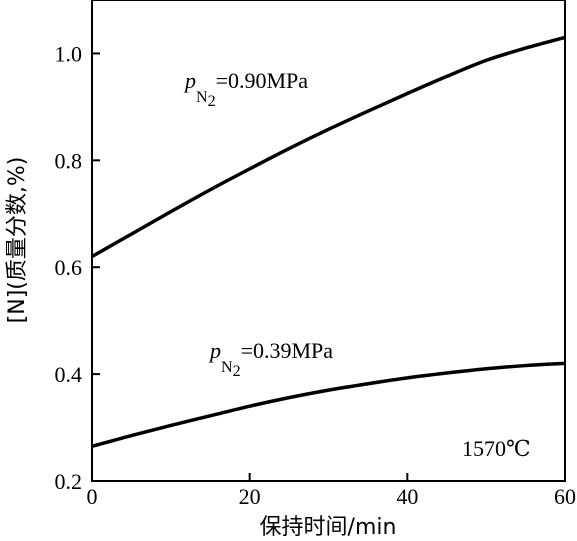 Image resolution: width=577 pixels, height=541 pixels. I want to click on x-tick-label: 20, so click(250, 496).